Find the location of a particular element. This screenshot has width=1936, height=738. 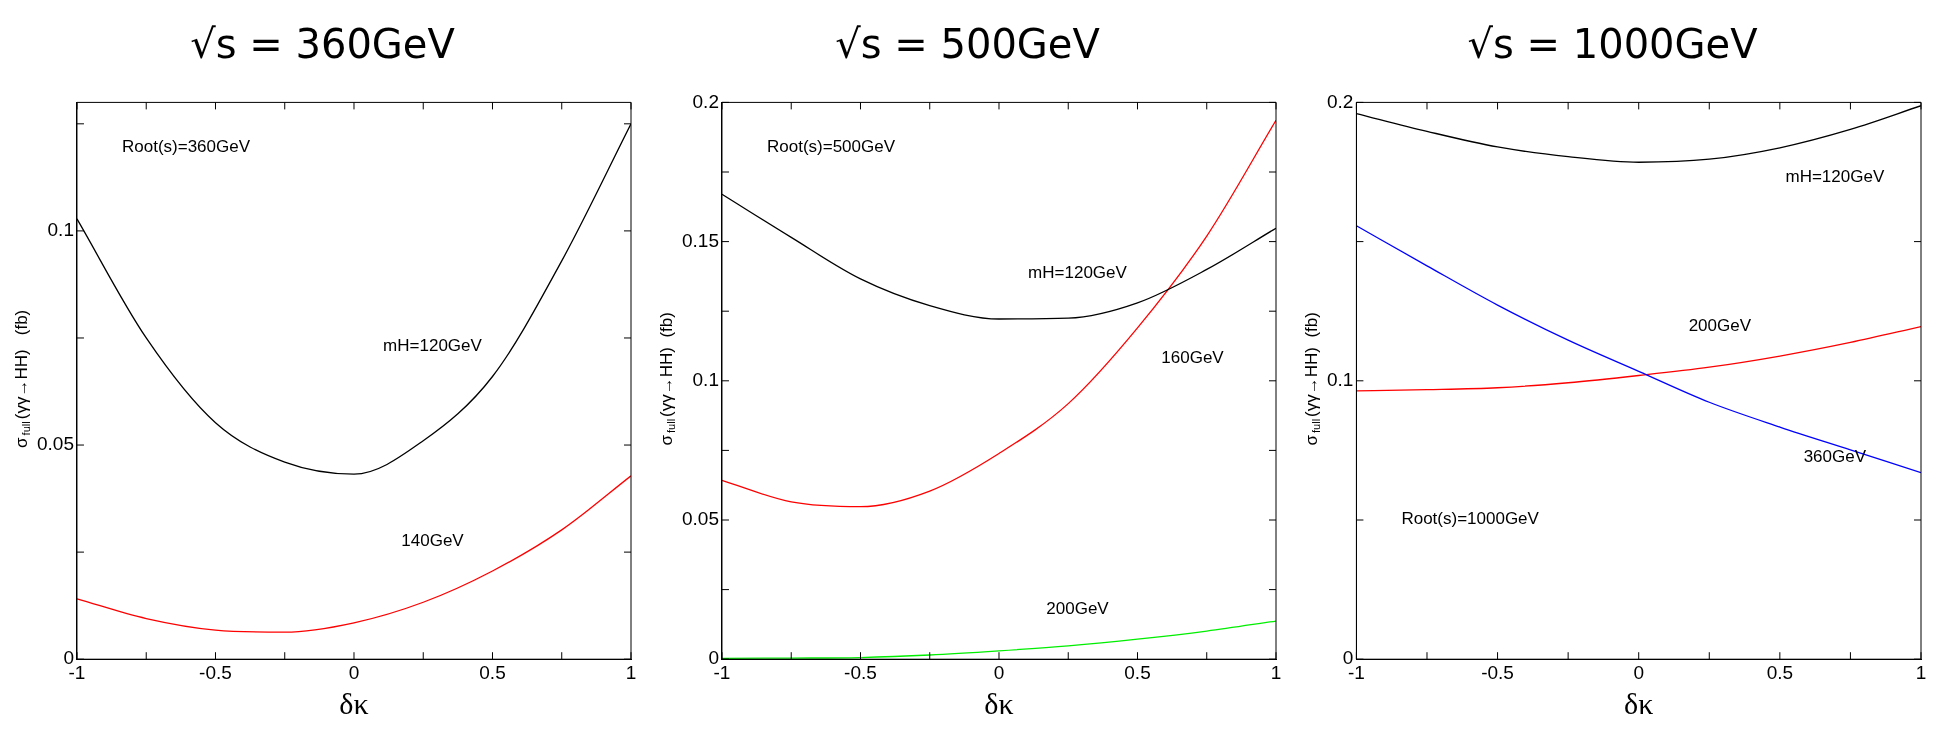

series-label: 360GeV is located at coordinates (1835, 456).